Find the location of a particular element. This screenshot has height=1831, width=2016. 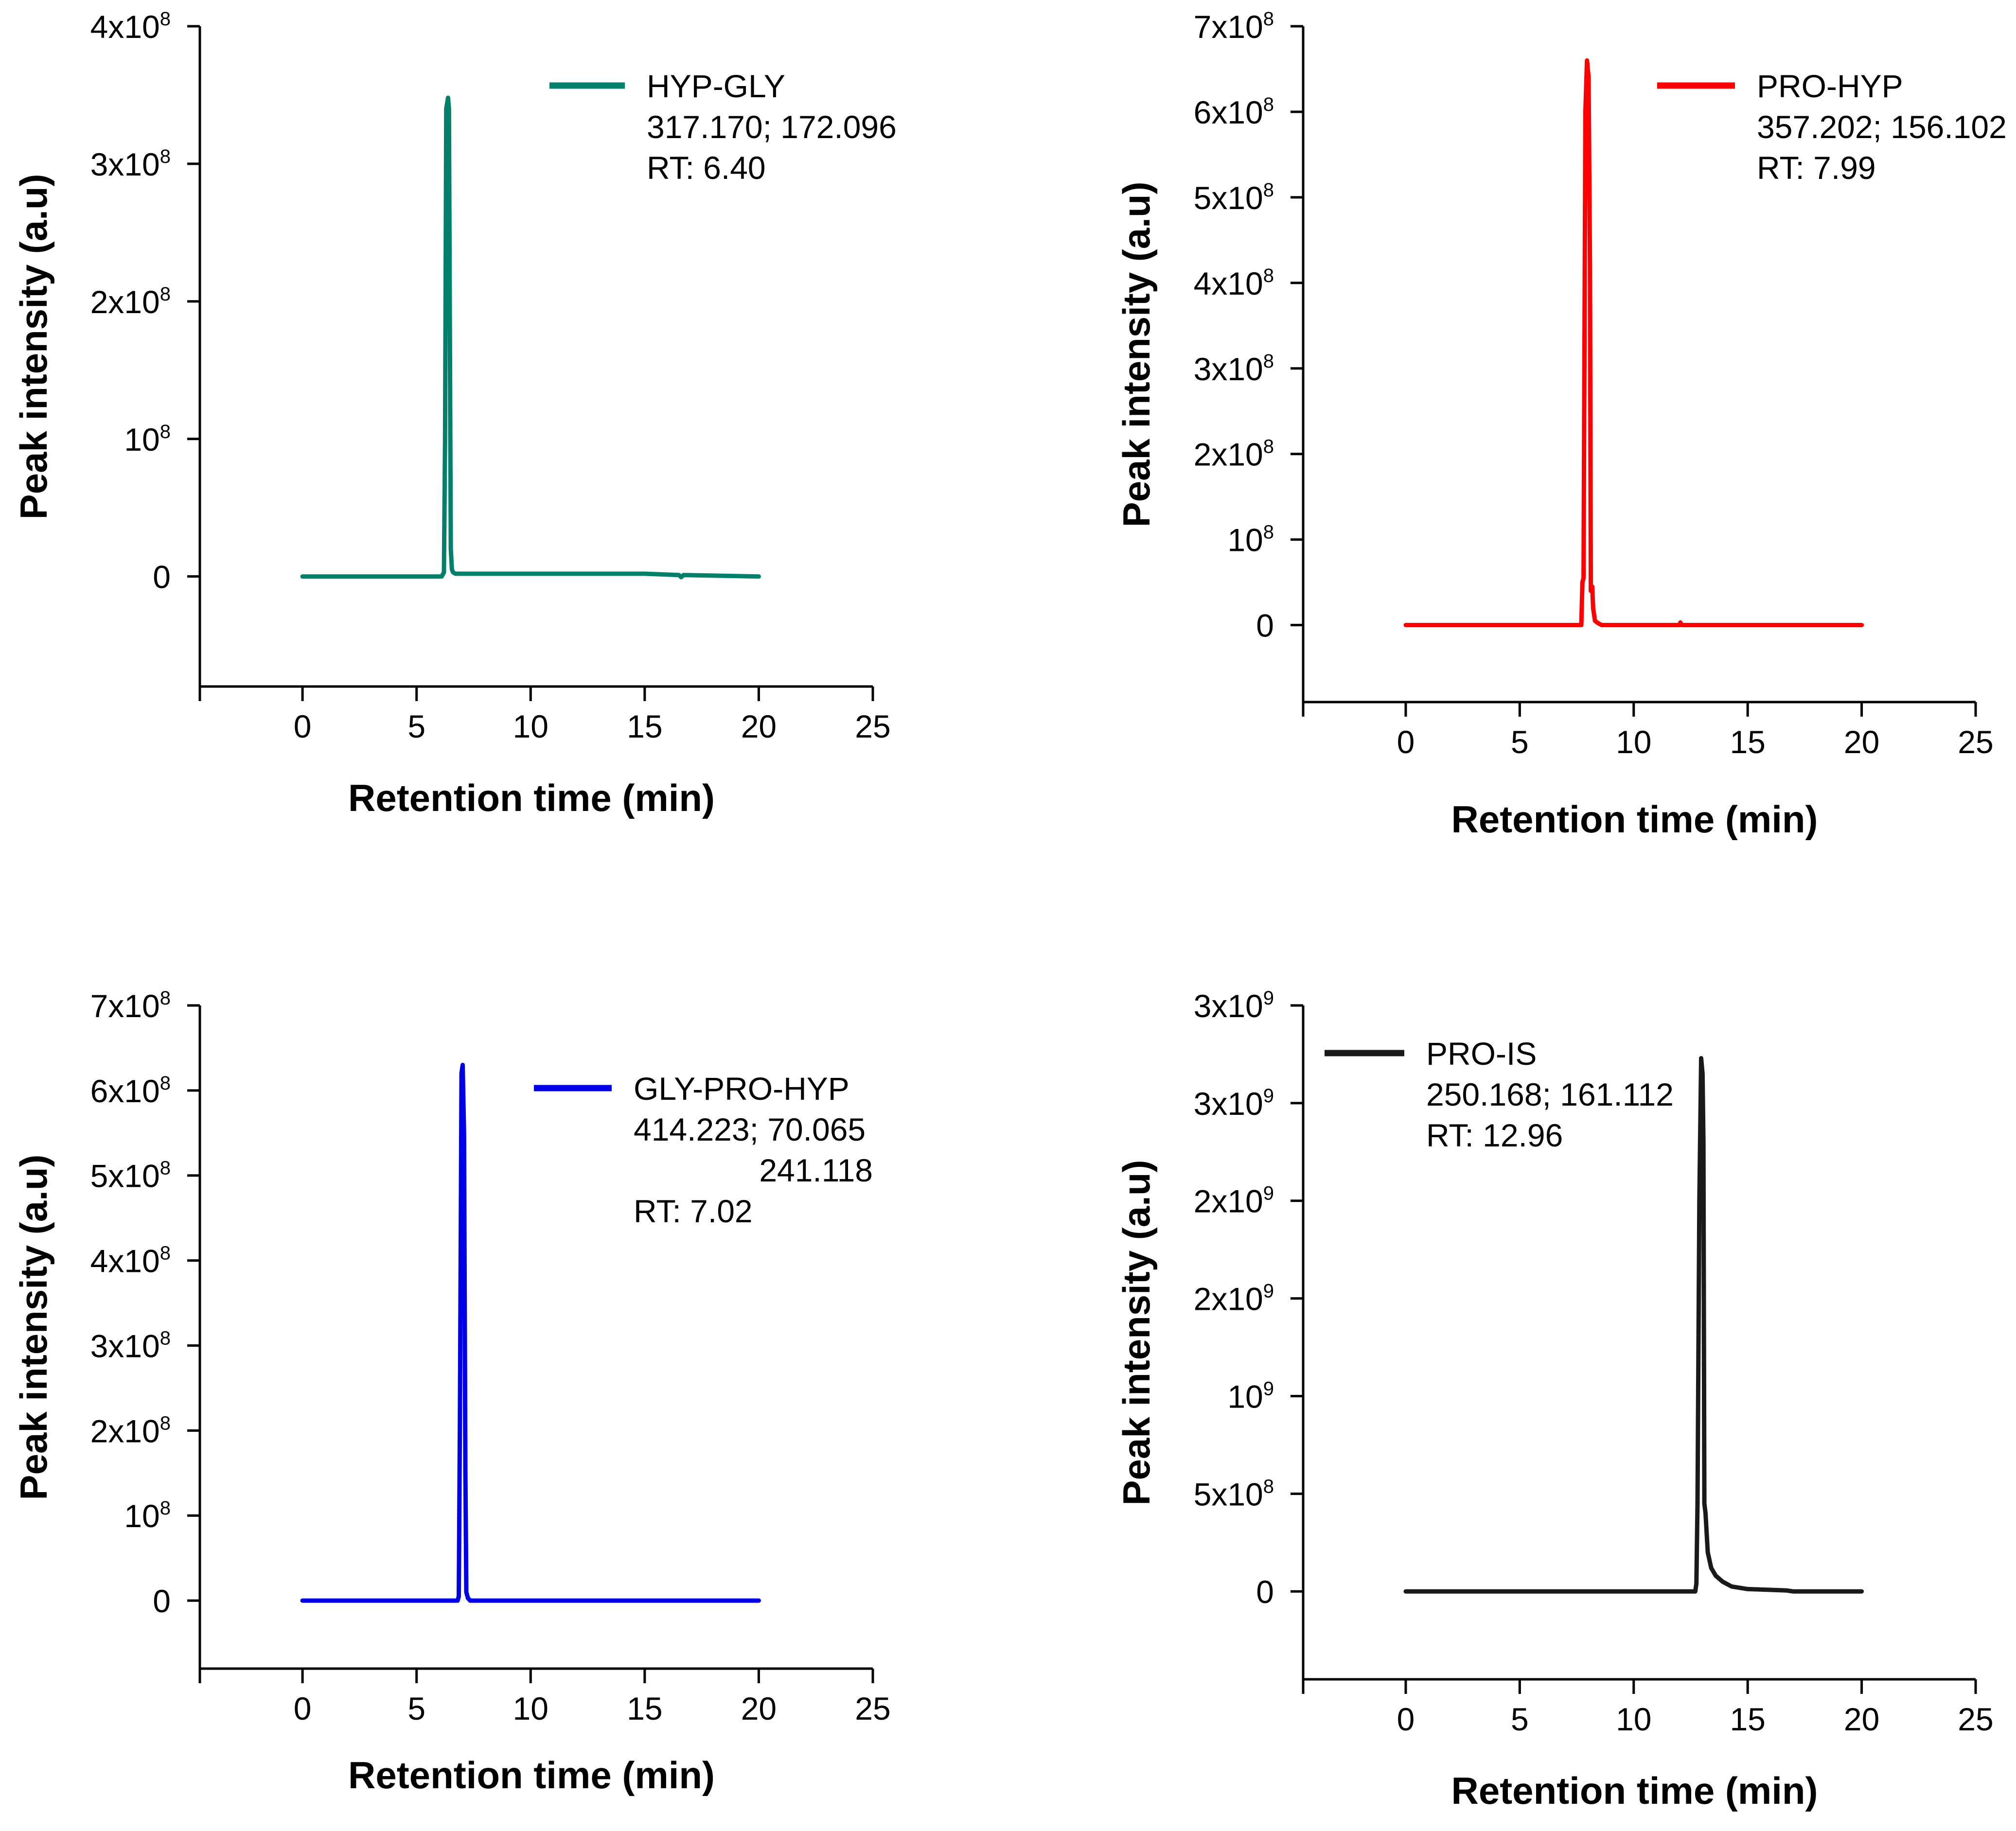

y-tick-base: 4x10 is located at coordinates (1228, 283).